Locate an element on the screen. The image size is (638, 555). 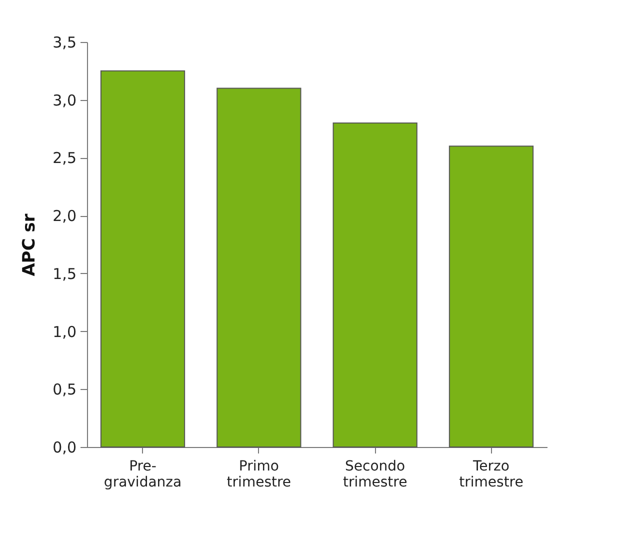
y-tick-label: 3,0 is located at coordinates (64, 100).